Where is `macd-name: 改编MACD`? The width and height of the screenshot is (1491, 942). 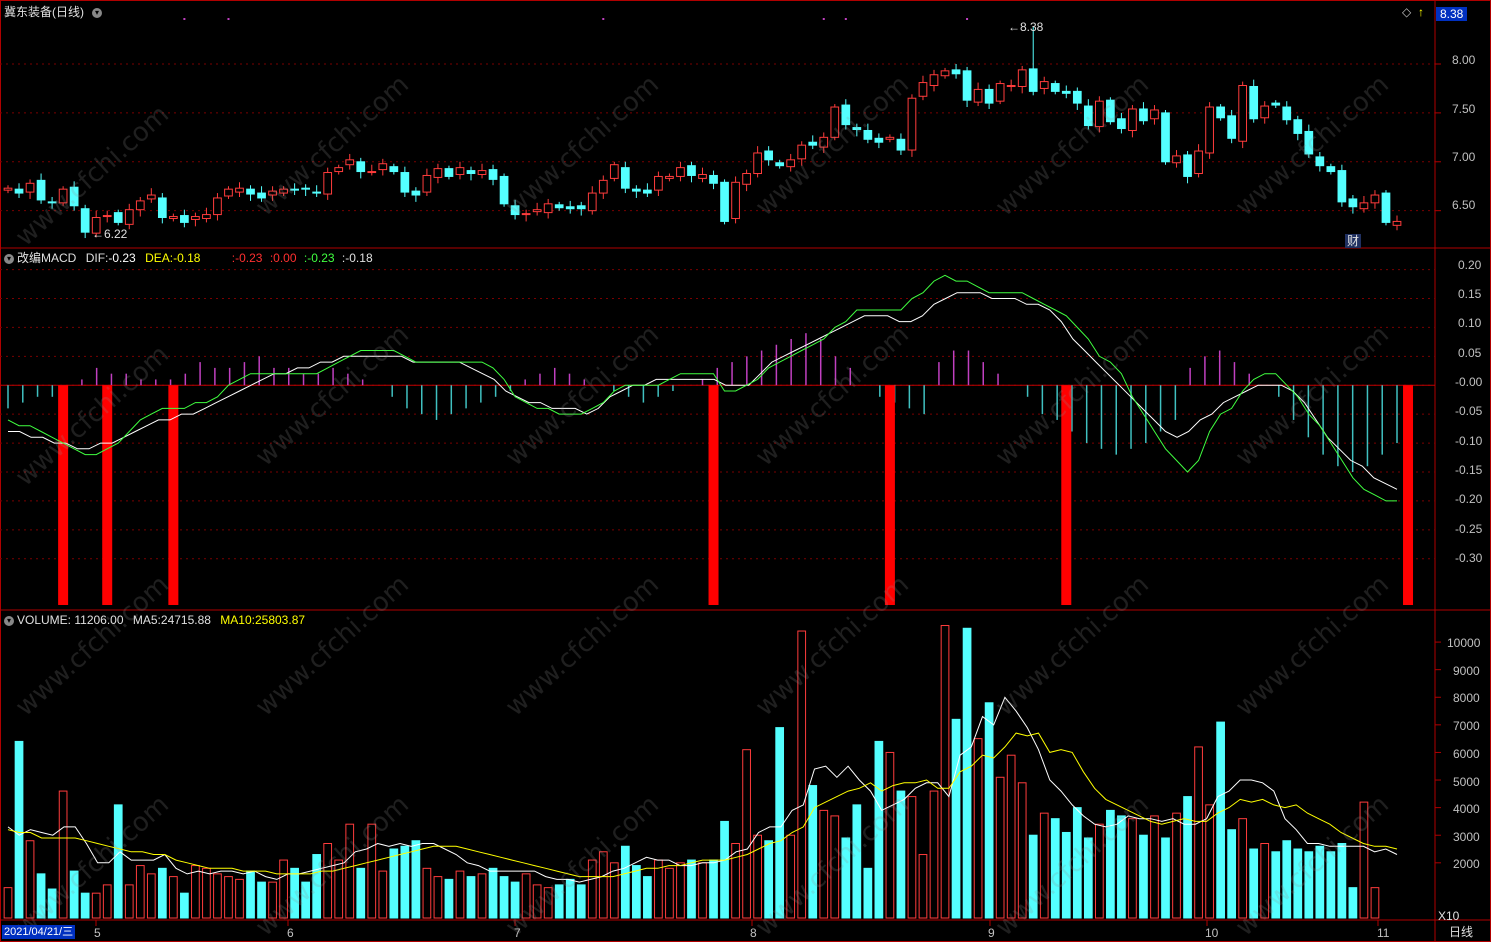 macd-name: 改编MACD is located at coordinates (47, 258).